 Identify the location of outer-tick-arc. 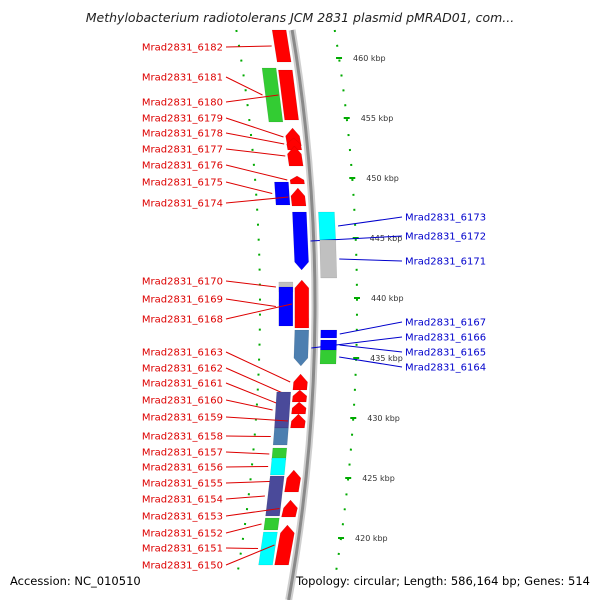
(345, 305).